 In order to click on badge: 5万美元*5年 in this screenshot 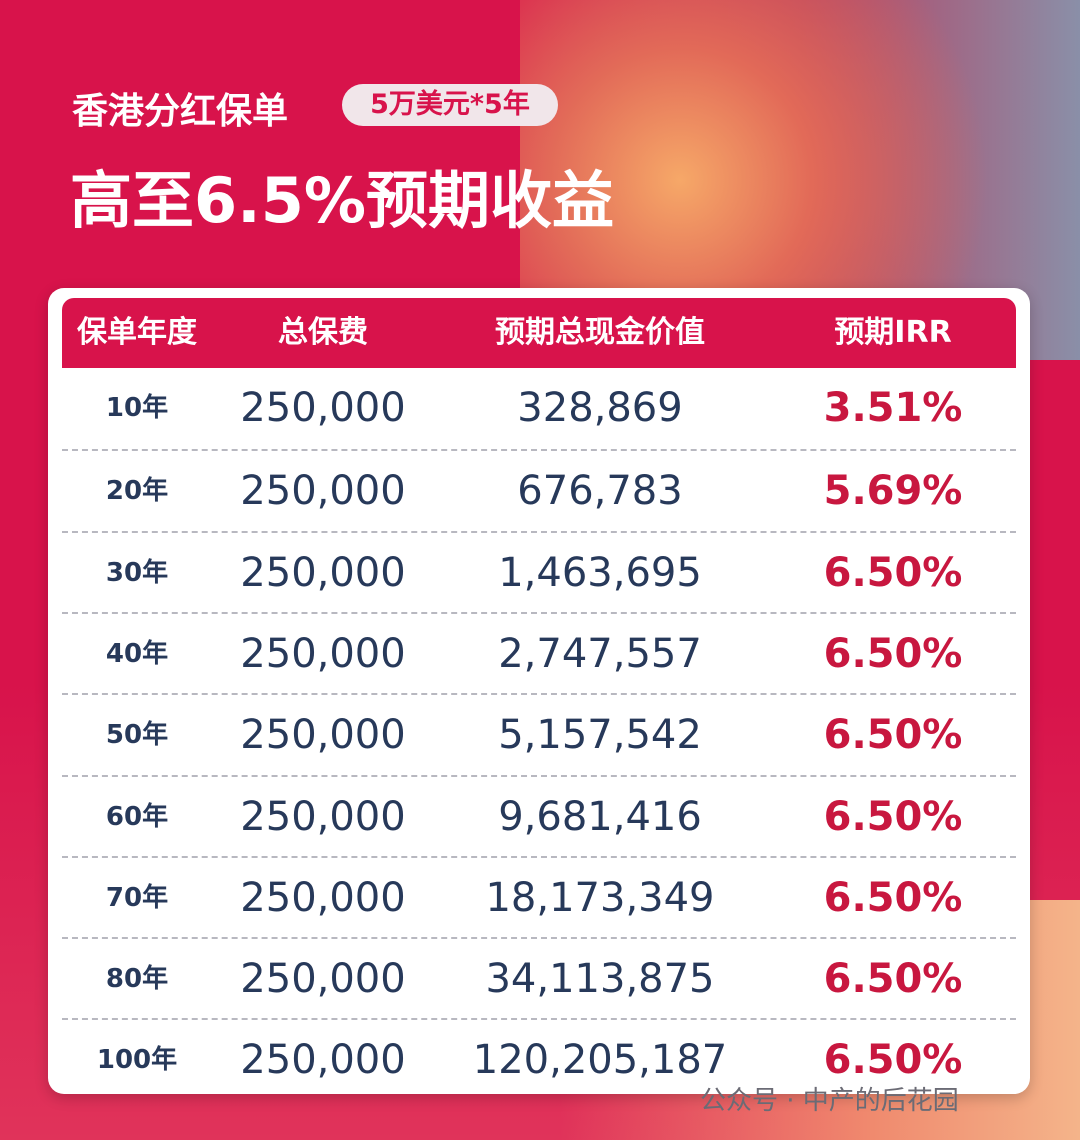, I will do `click(450, 105)`.